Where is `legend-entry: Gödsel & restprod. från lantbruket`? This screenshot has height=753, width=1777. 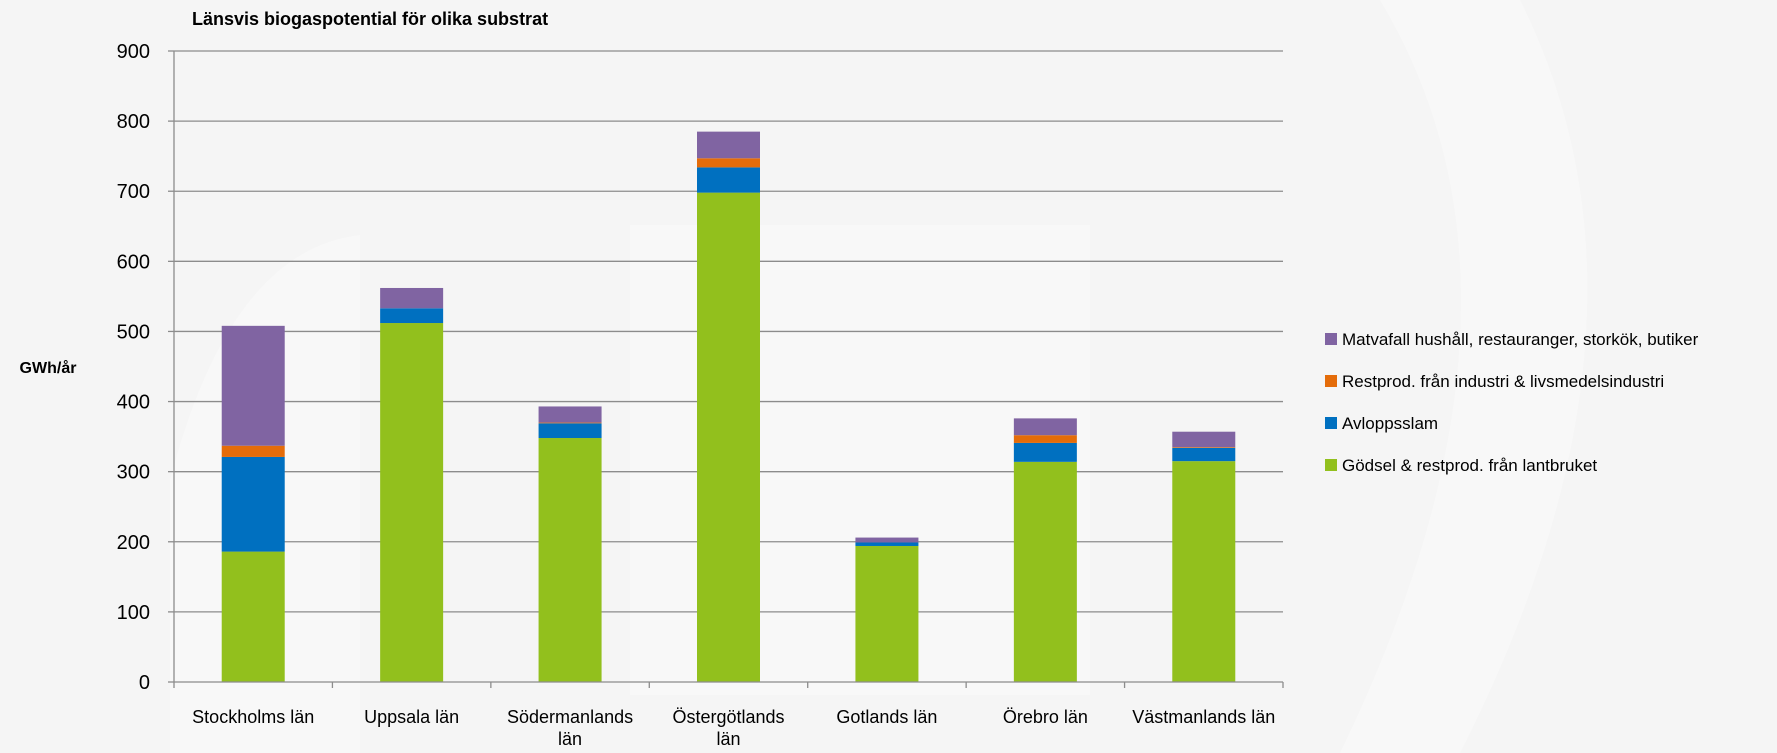
legend-entry: Gödsel & restprod. från lantbruket is located at coordinates (1469, 465).